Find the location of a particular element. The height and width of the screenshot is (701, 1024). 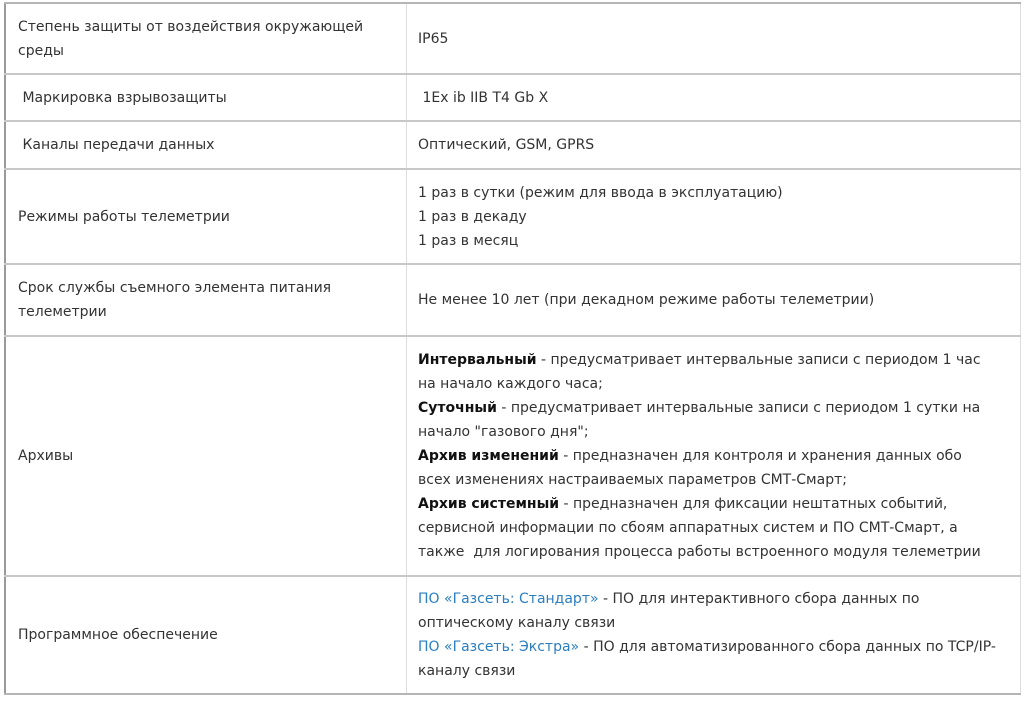

archive-title: Архив системный is located at coordinates (489, 504).